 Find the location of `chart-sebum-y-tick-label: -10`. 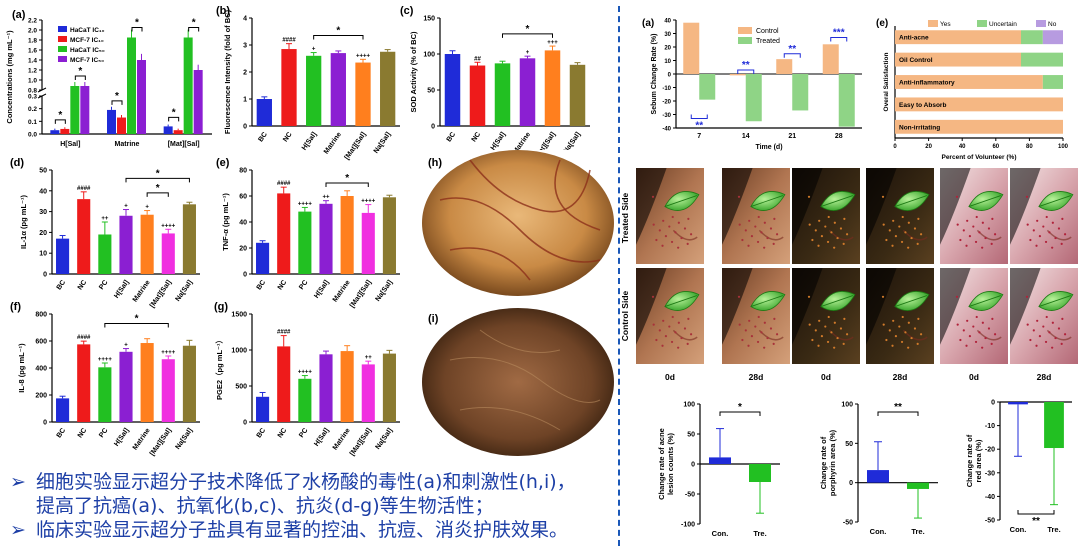

chart-sebum-y-tick-label: -10 is located at coordinates (666, 89).